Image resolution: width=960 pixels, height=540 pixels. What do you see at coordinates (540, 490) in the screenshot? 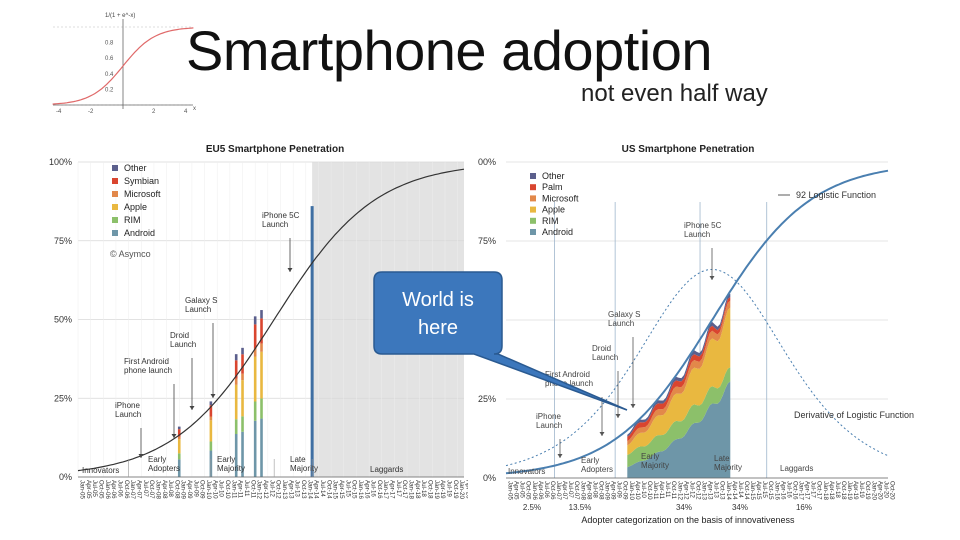
I see `us-x-tick: Apr-06` at bounding box center [540, 490].